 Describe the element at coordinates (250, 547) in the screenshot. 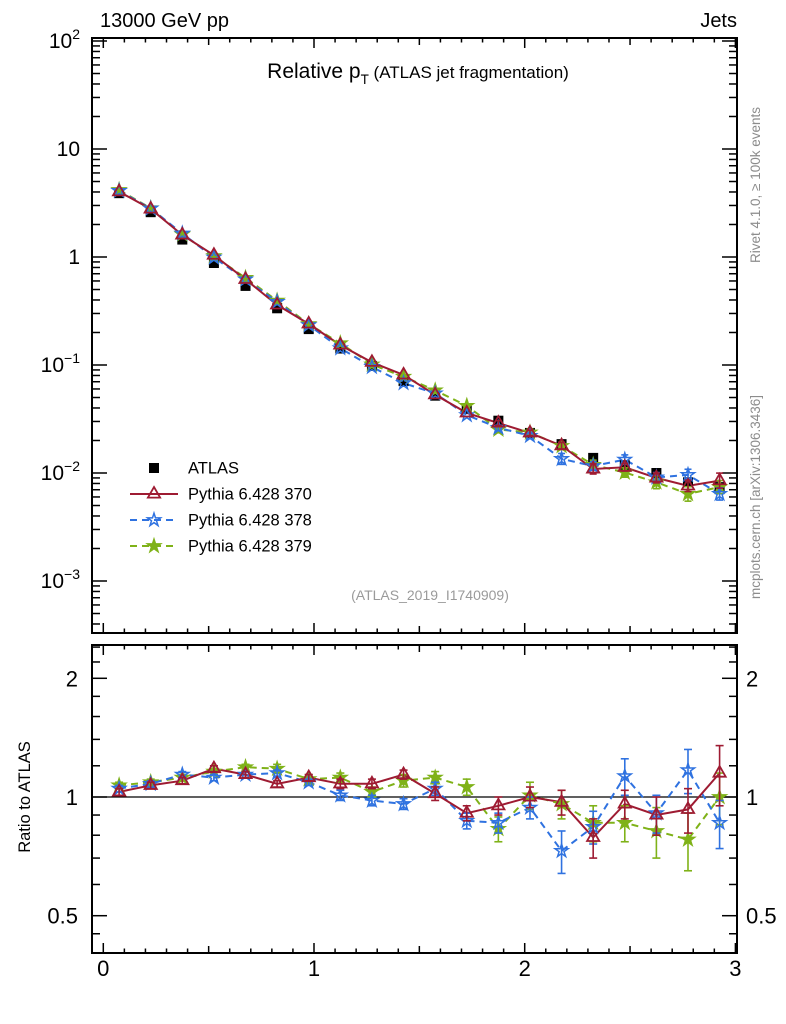

I see `legend-label: Pythia 6.428 379` at that location.